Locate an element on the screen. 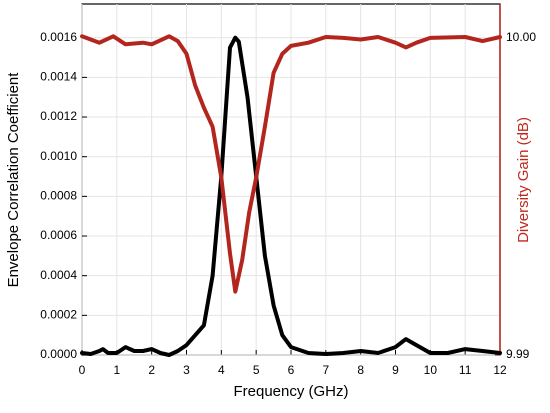 The width and height of the screenshot is (550, 413). x-tick-label: 8 is located at coordinates (360, 370).